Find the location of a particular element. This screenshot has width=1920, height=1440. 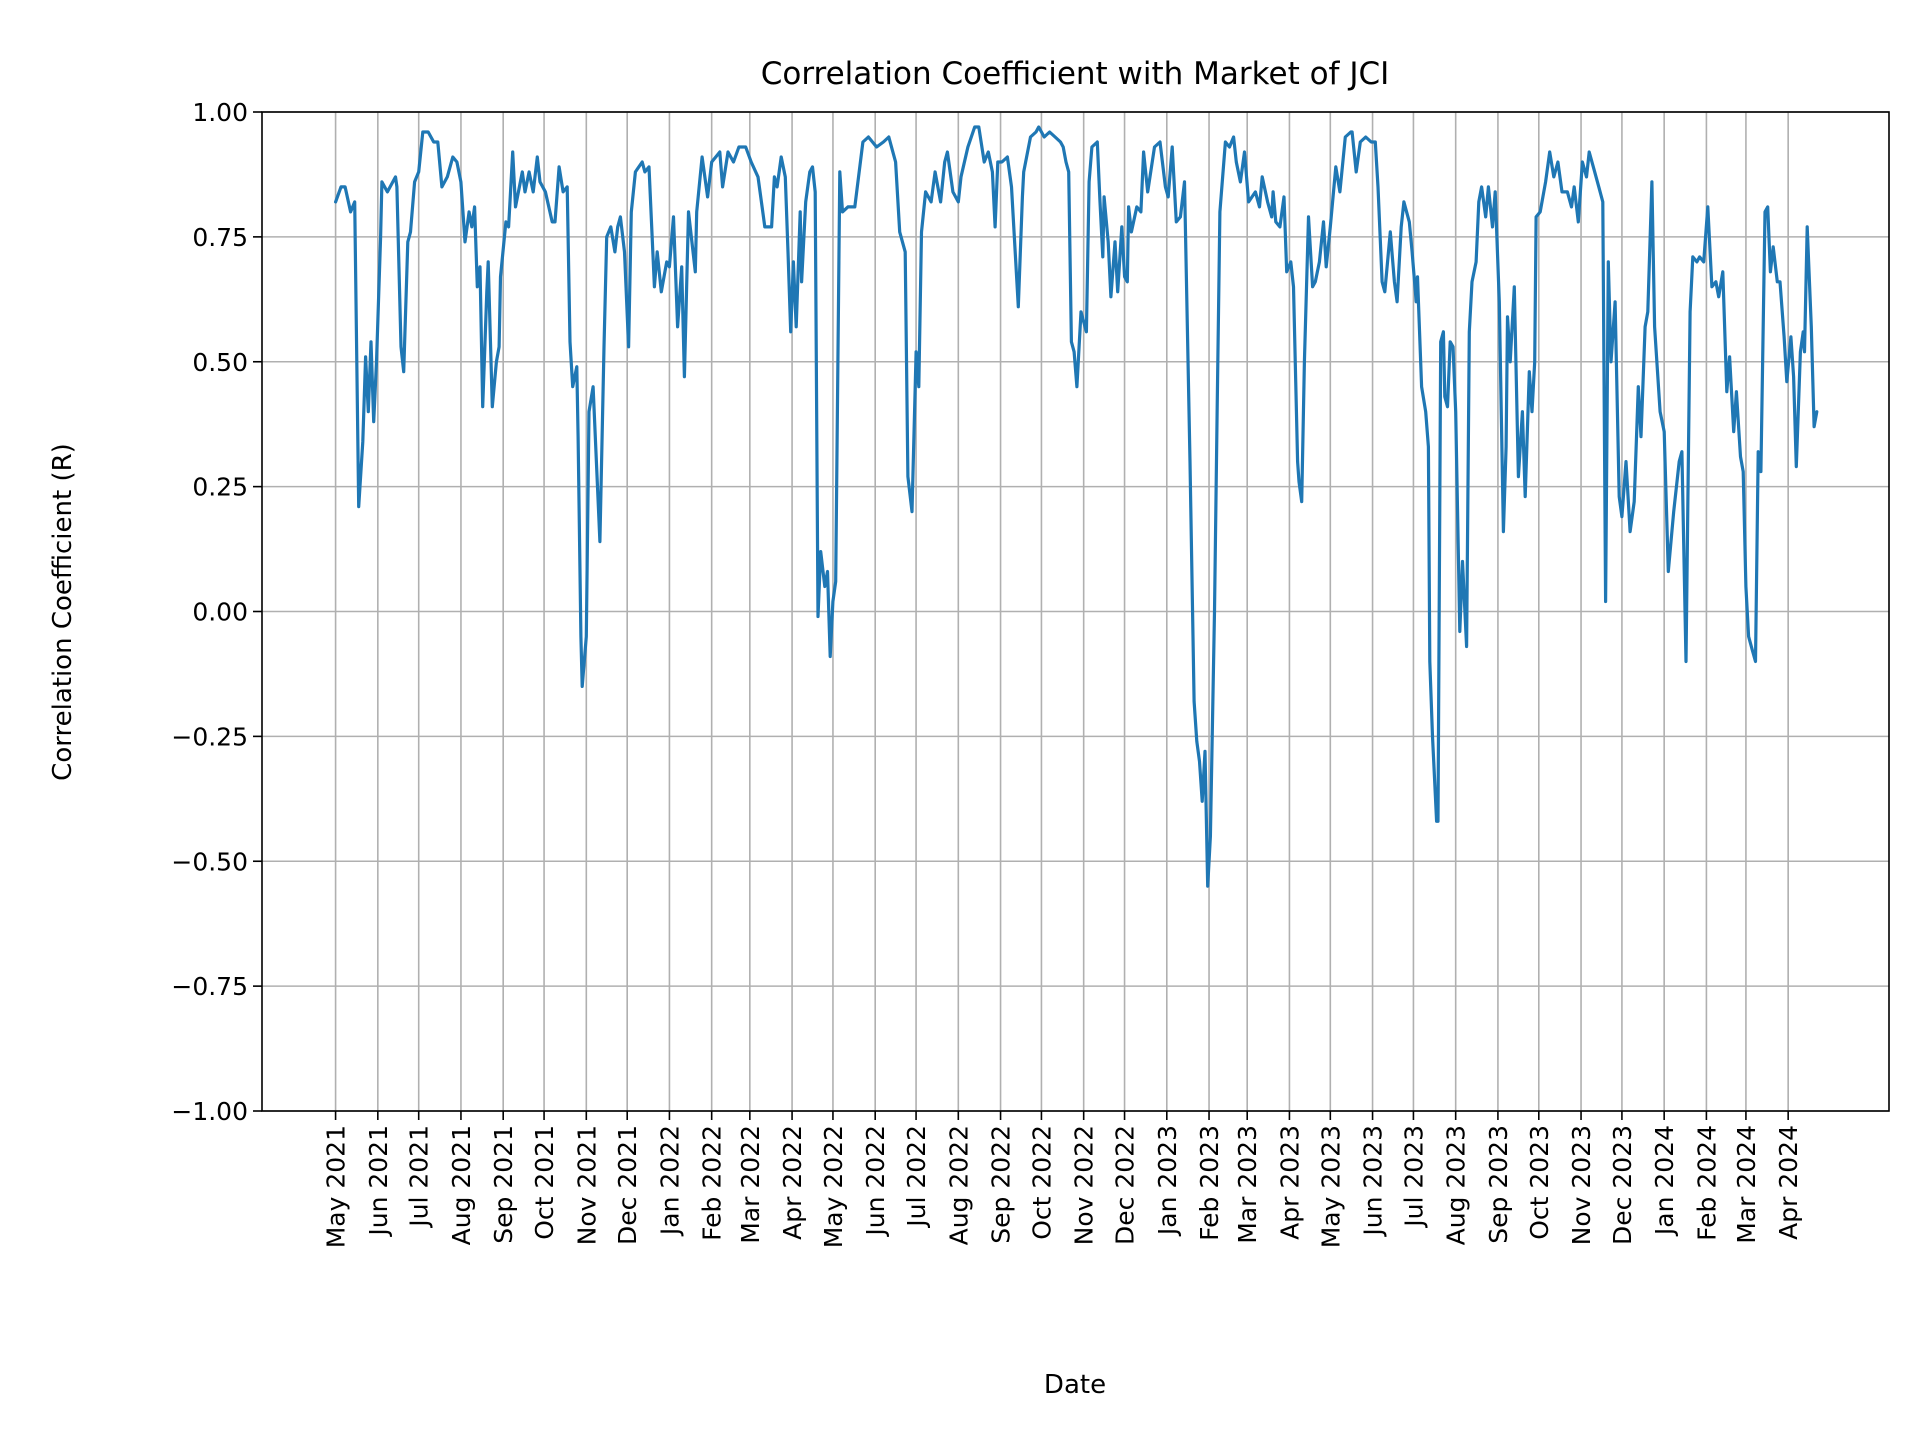

x-tick-label: Apr 2023 is located at coordinates (1289, 1182).